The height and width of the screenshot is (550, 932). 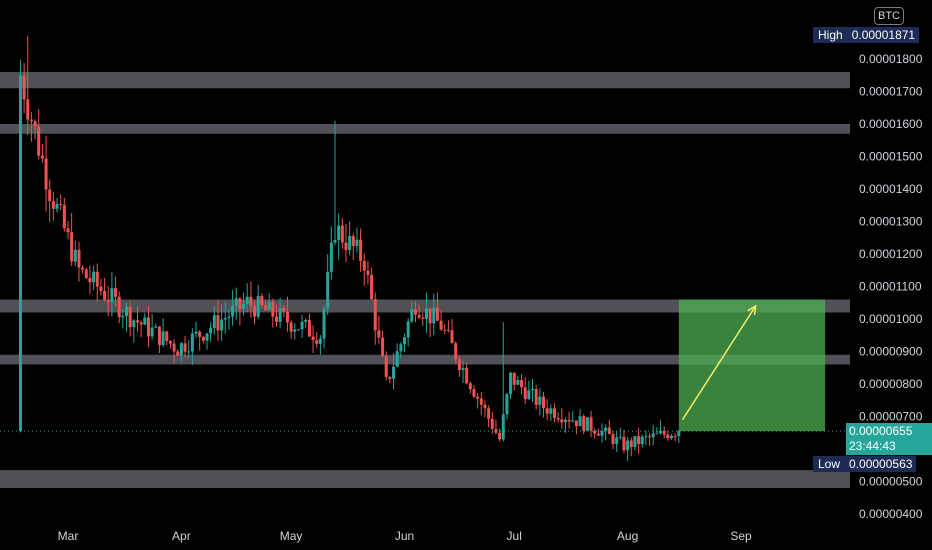 What do you see at coordinates (866, 35) in the screenshot?
I see `high-price-tag: High 0.00001871` at bounding box center [866, 35].